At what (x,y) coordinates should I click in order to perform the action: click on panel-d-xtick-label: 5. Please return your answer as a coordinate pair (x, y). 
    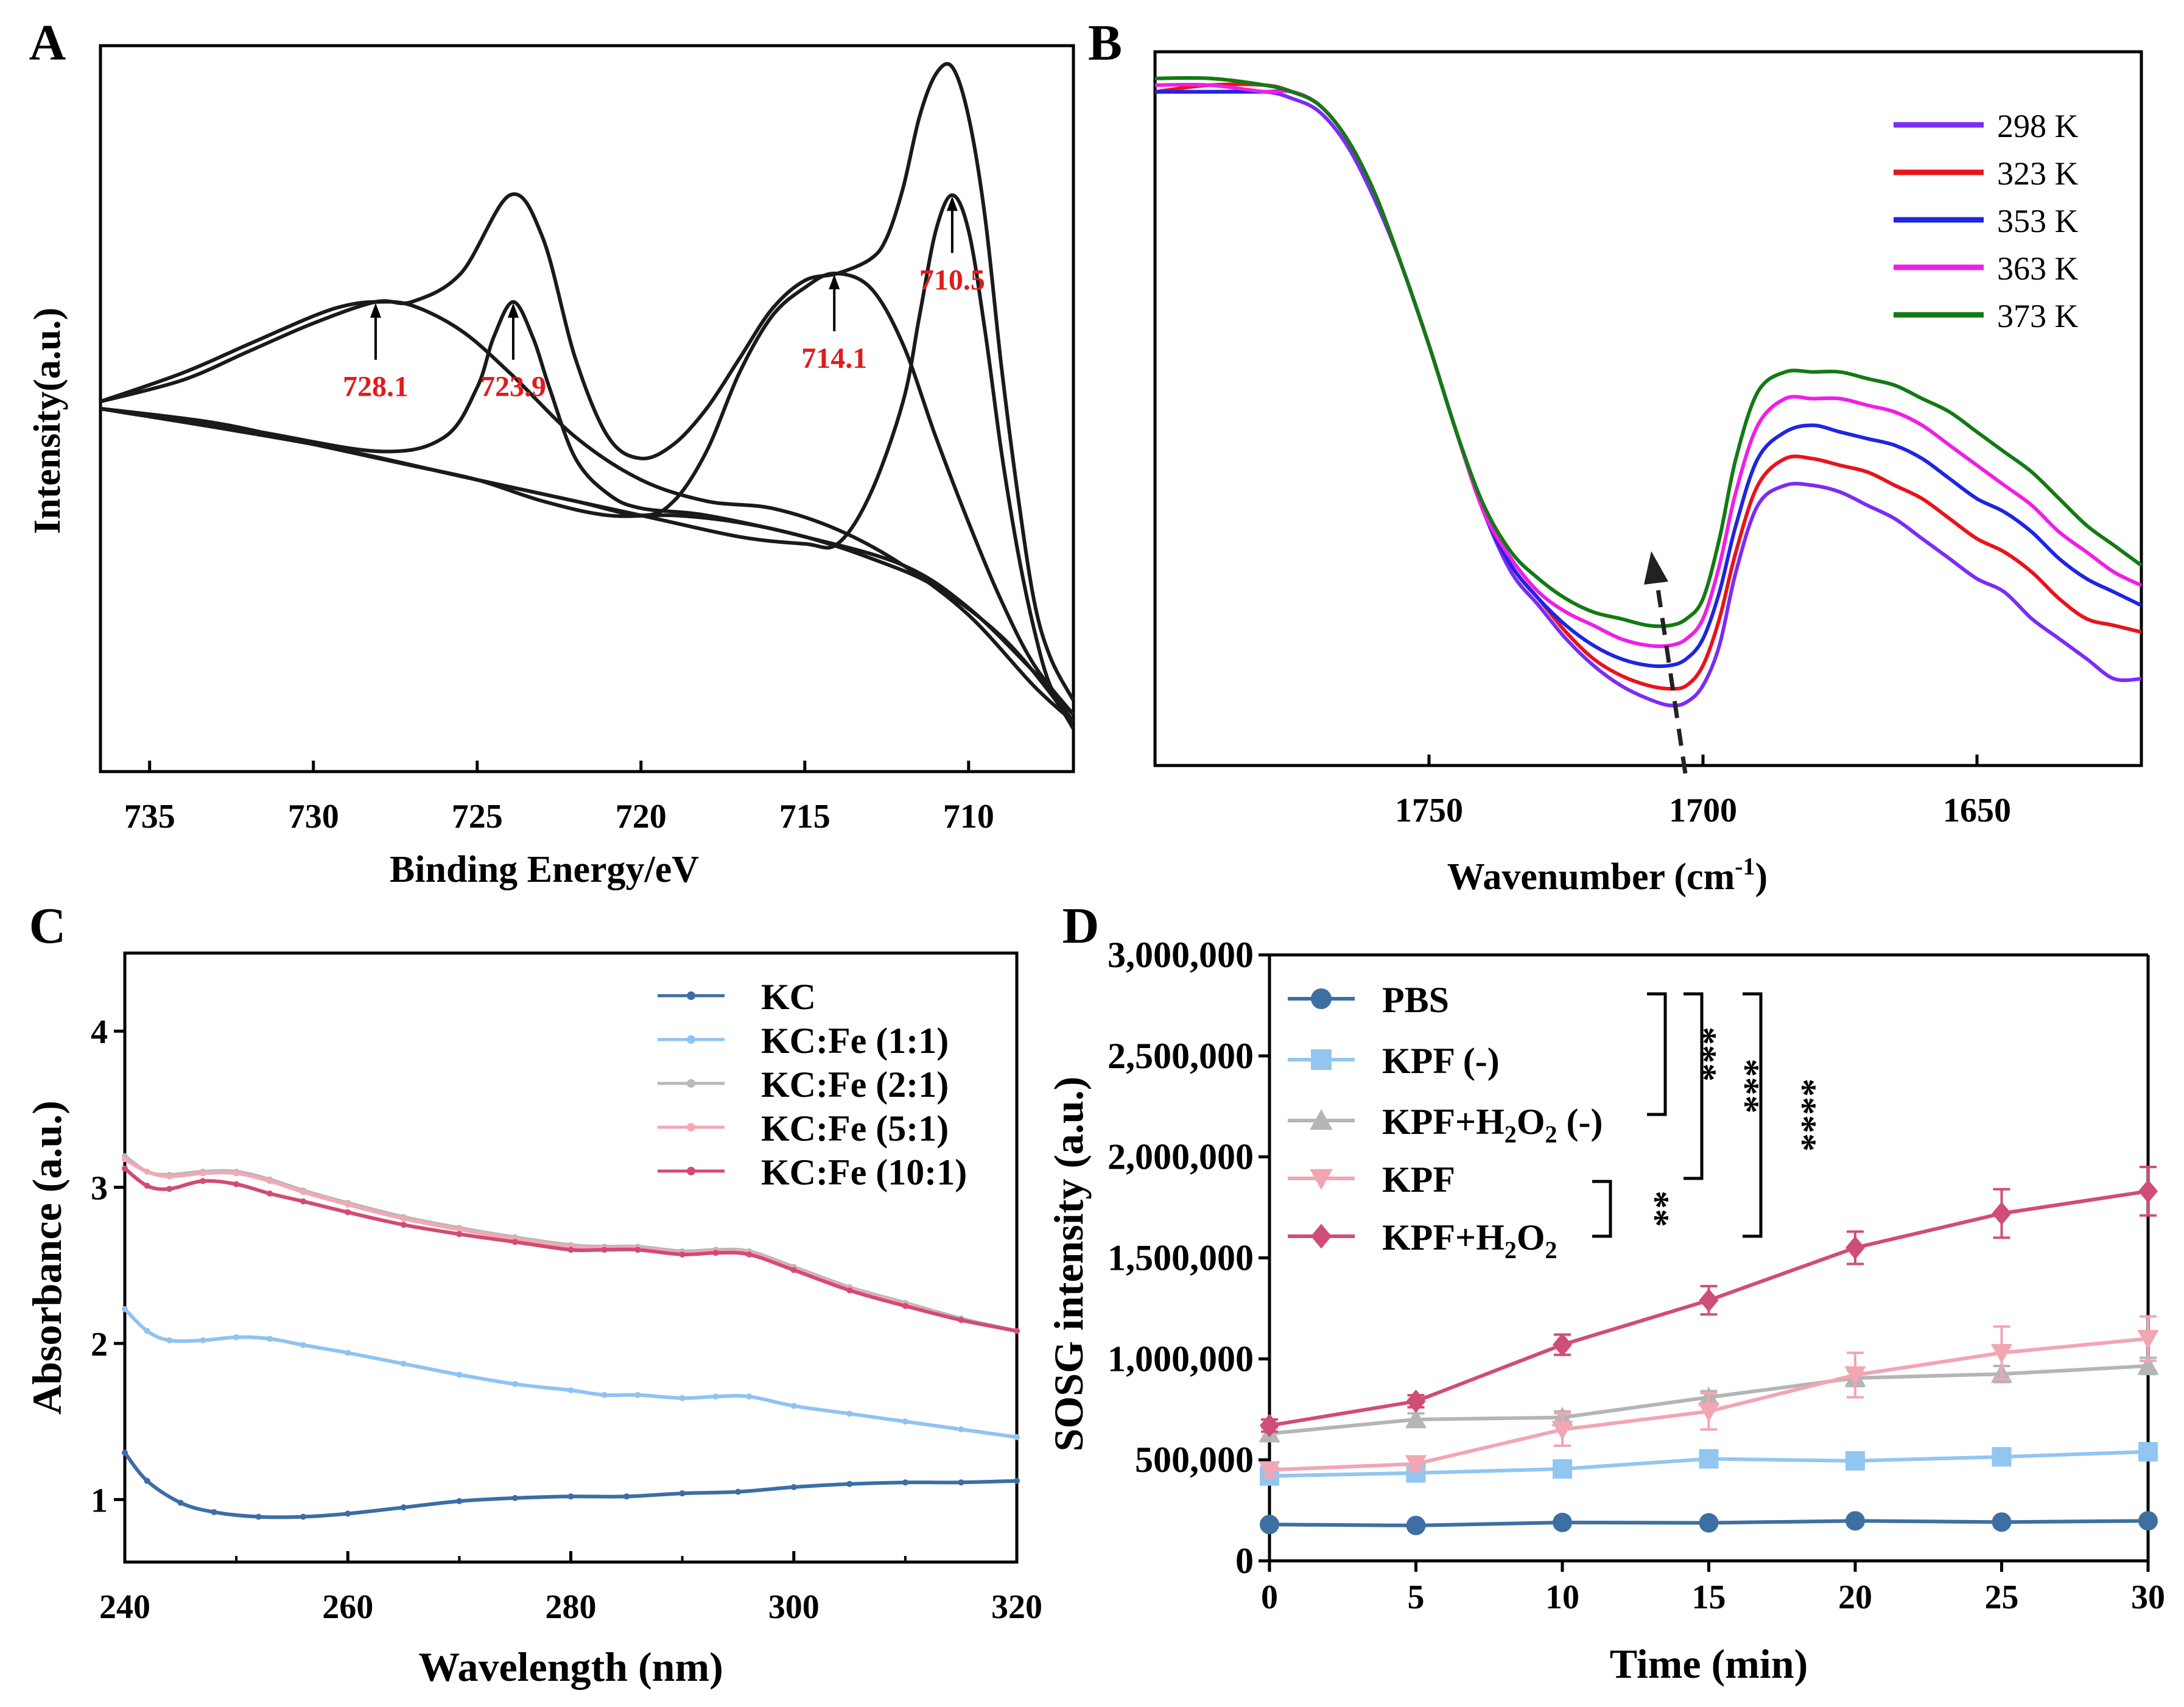
    Looking at the image, I should click on (1416, 1597).